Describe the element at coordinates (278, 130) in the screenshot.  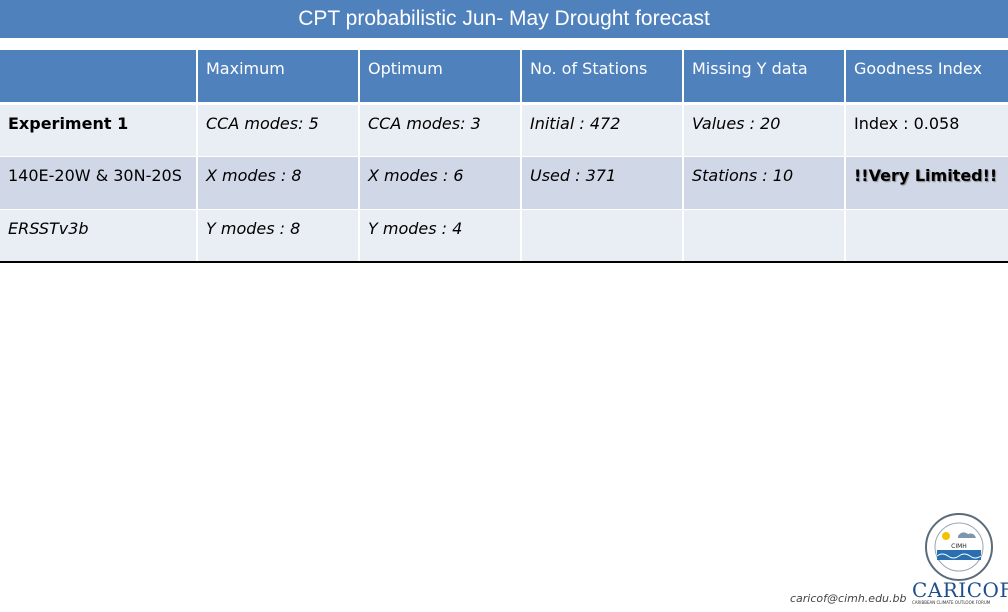
I see `table-cell: CCA modes: 5` at that location.